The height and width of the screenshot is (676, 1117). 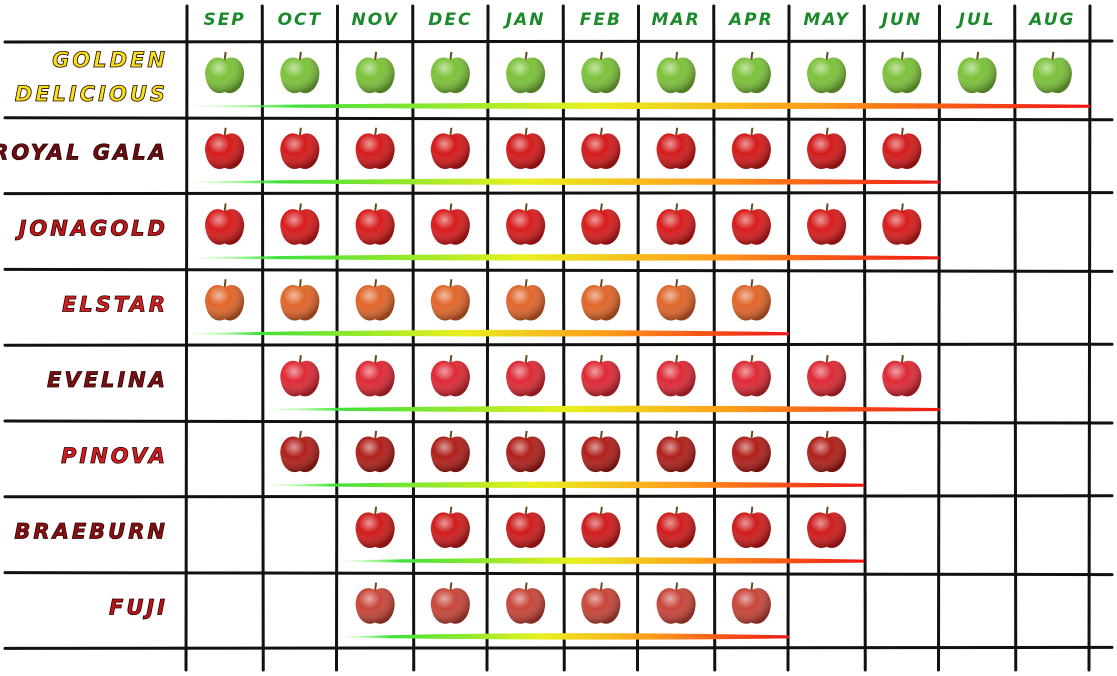 I want to click on month-label: APR, so click(x=750, y=20).